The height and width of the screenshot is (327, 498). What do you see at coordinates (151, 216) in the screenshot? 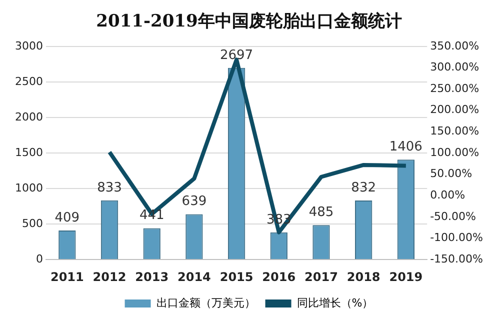
I see `data-label: 441` at bounding box center [151, 216].